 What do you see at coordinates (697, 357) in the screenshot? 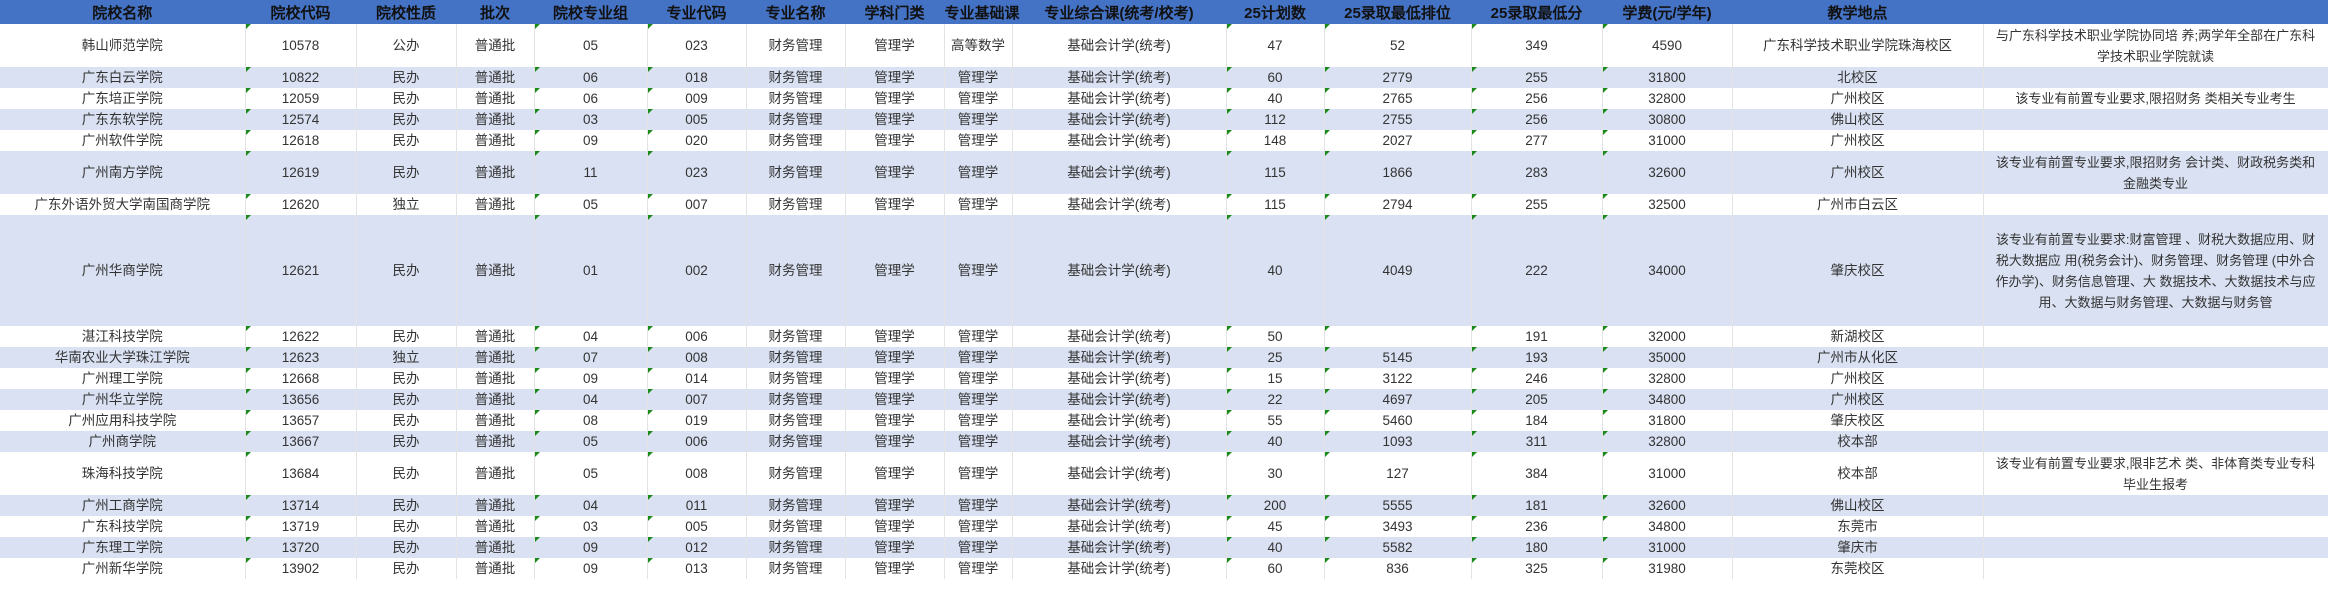
I see `table-cell: 008` at bounding box center [697, 357].